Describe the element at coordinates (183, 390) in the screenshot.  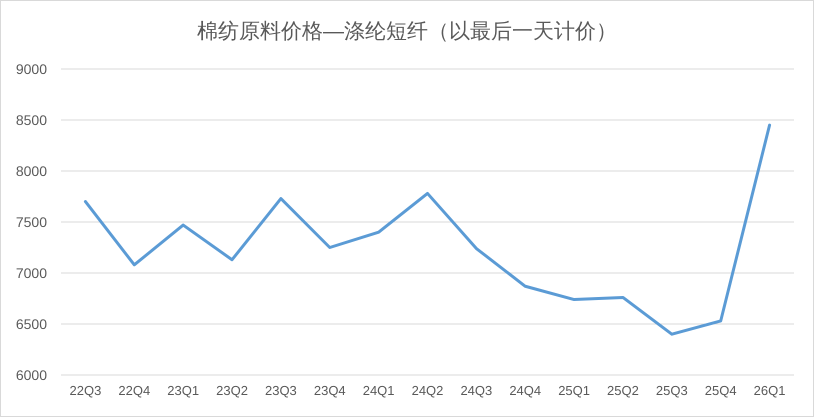
I see `x-tick-label: 23Q1` at that location.